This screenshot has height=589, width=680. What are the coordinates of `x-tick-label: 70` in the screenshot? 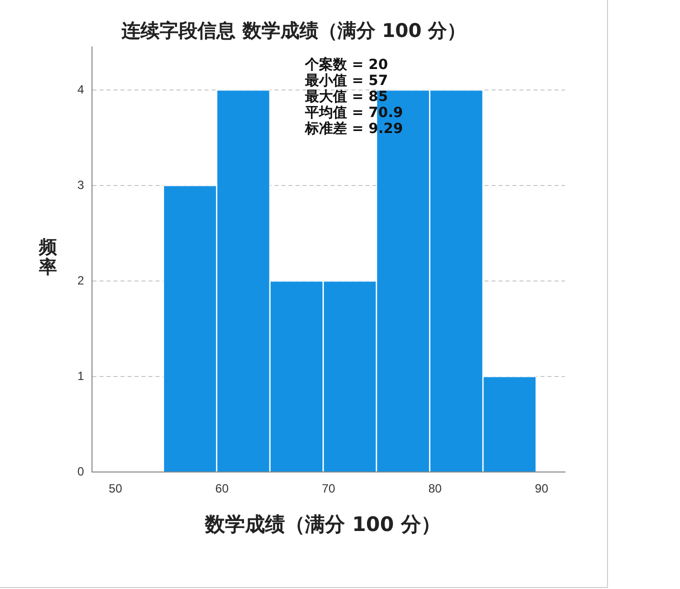 It's located at (329, 489).